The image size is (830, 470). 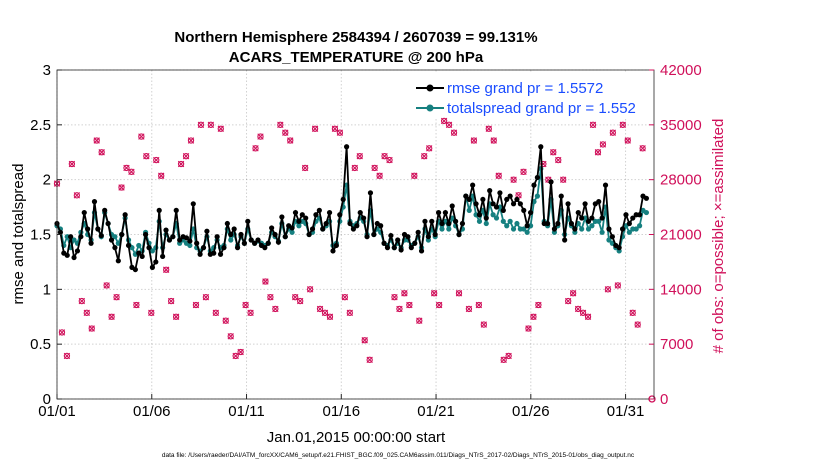 I want to click on x-axis-ticks: 01/01 01/06 01/11 01/16 01/21 01/26 01/31, so click(x=341, y=407).